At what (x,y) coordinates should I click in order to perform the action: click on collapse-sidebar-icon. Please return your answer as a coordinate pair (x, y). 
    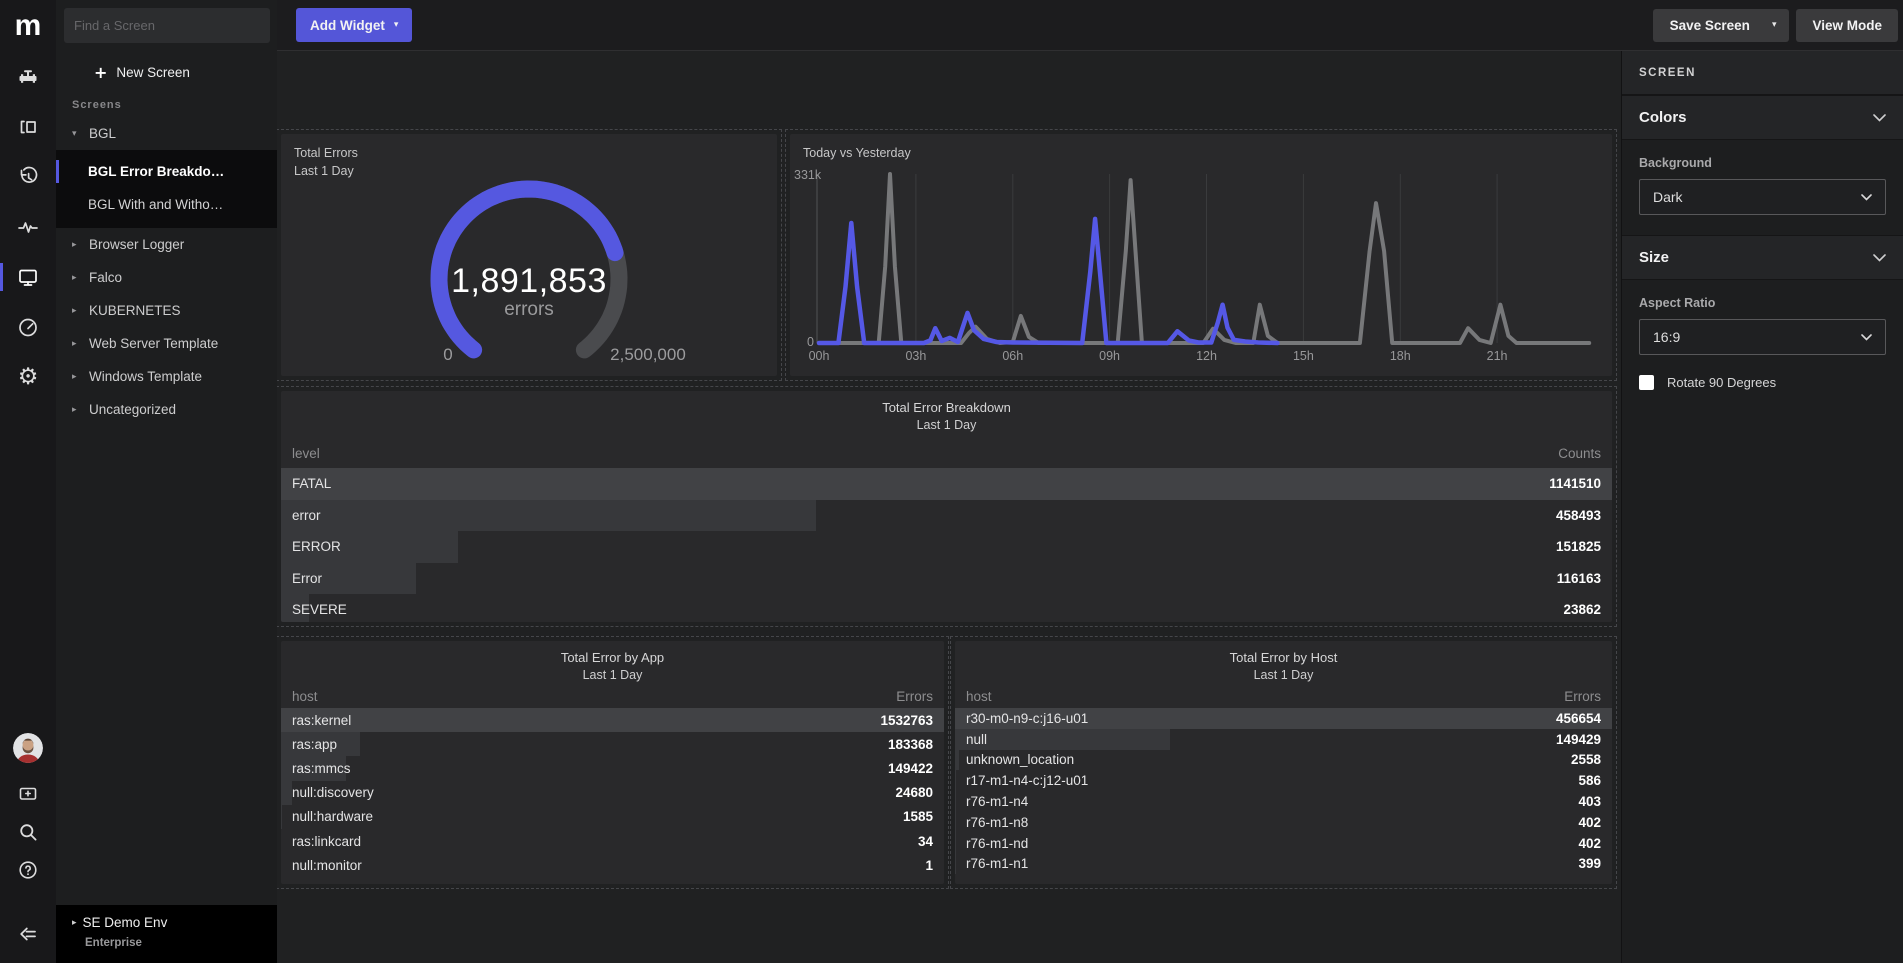
    Looking at the image, I should click on (28, 934).